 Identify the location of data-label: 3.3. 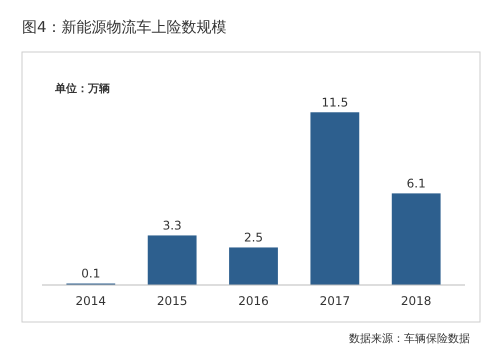
(172, 225).